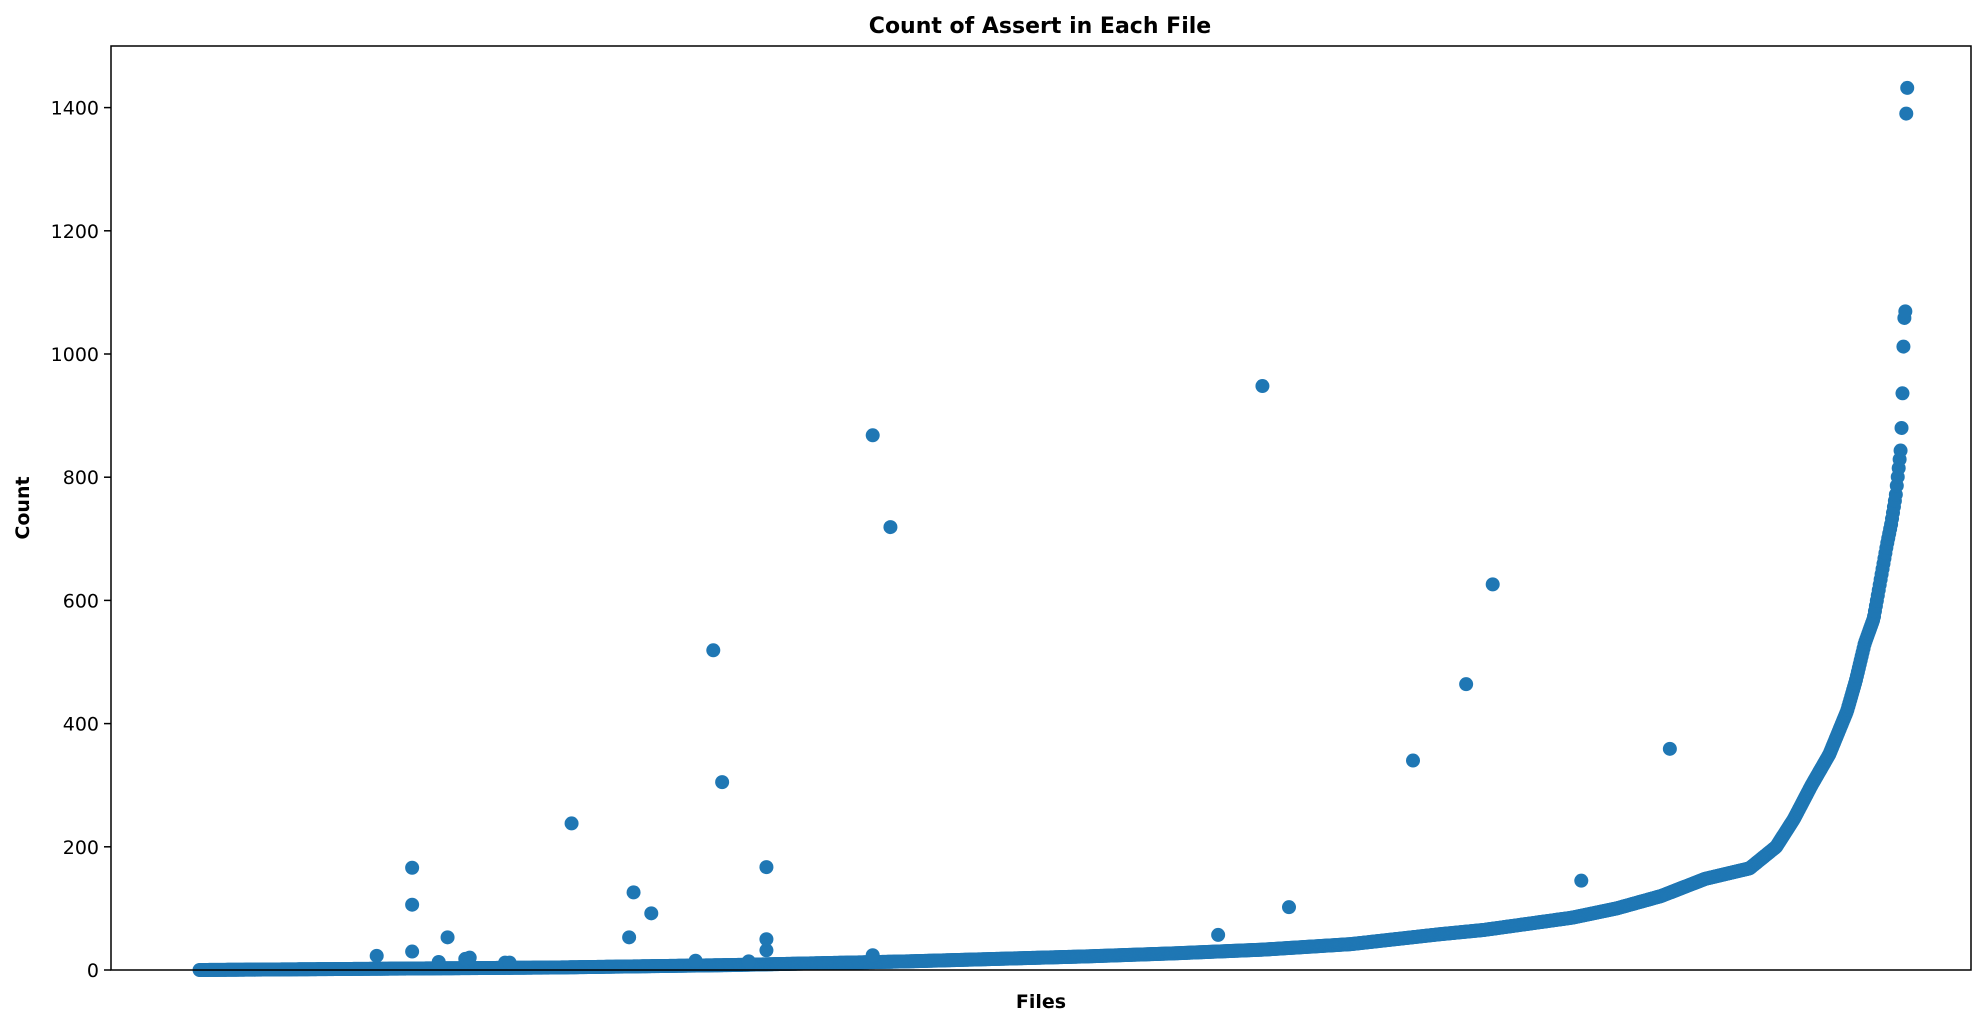 This screenshot has height=1028, width=1985. What do you see at coordinates (81, 848) in the screenshot?
I see `y-tick-label: 200` at bounding box center [81, 848].